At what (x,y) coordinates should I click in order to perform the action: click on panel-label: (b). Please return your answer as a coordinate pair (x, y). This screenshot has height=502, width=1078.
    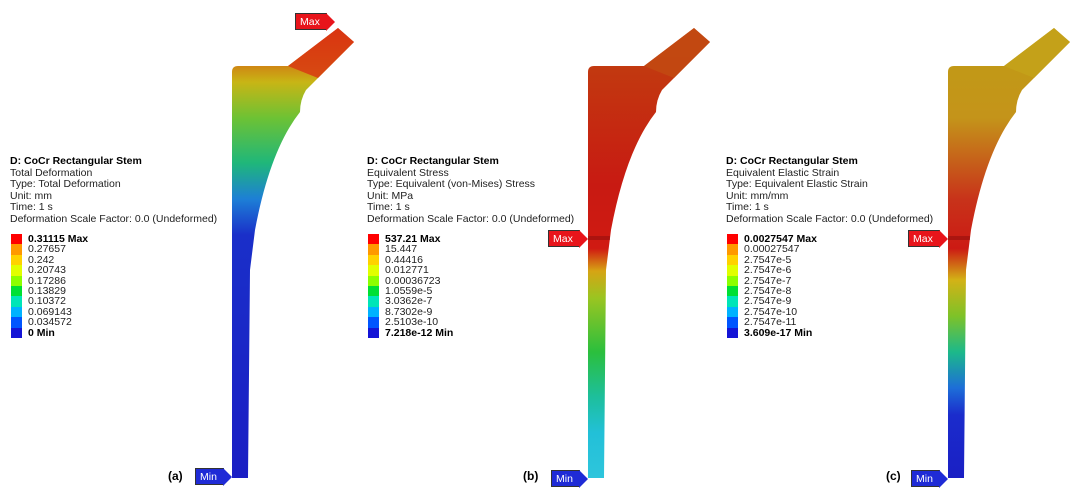
    Looking at the image, I should click on (531, 476).